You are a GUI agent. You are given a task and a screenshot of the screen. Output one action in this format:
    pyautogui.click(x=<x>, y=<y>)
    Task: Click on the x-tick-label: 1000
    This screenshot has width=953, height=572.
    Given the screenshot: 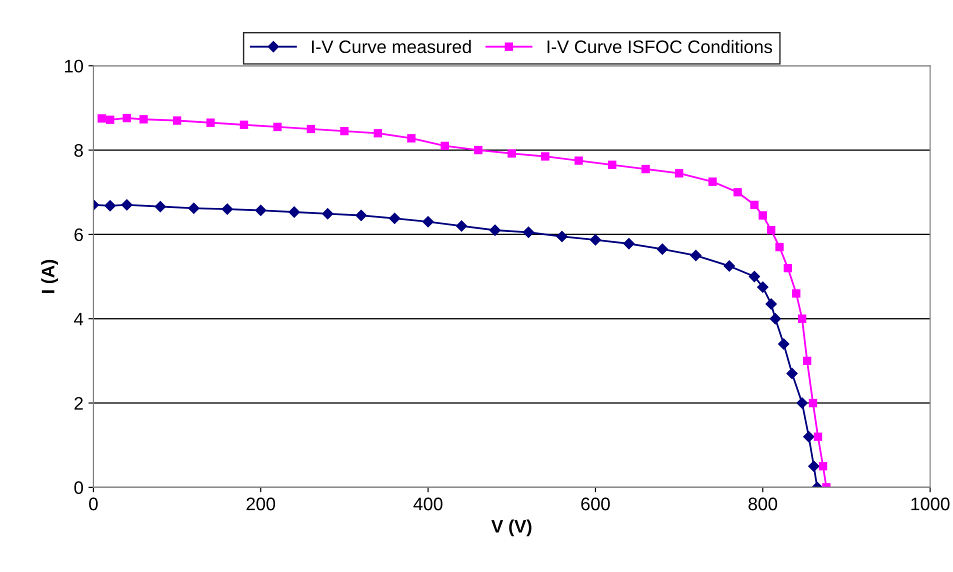 What is the action you would take?
    pyautogui.click(x=930, y=504)
    